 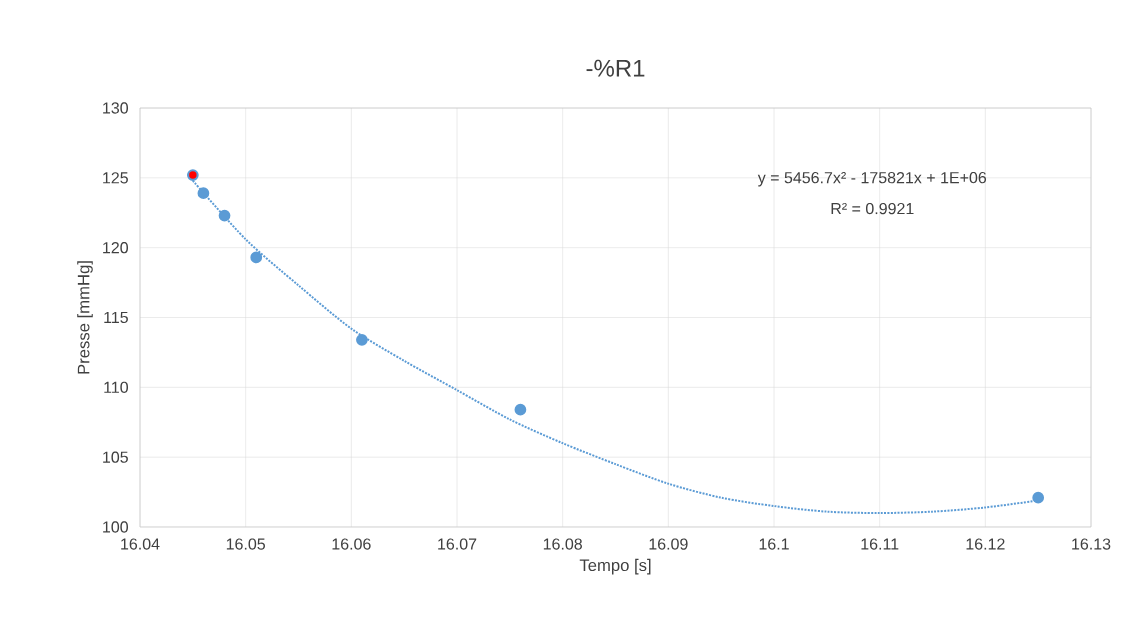 What do you see at coordinates (668, 544) in the screenshot?
I see `x-tick-label: 16.09` at bounding box center [668, 544].